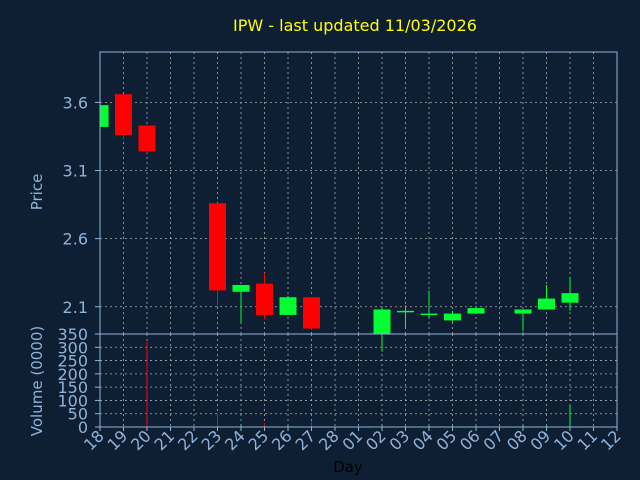  What do you see at coordinates (72, 387) in the screenshot?
I see `volume-tick-label: 150` at bounding box center [72, 387].